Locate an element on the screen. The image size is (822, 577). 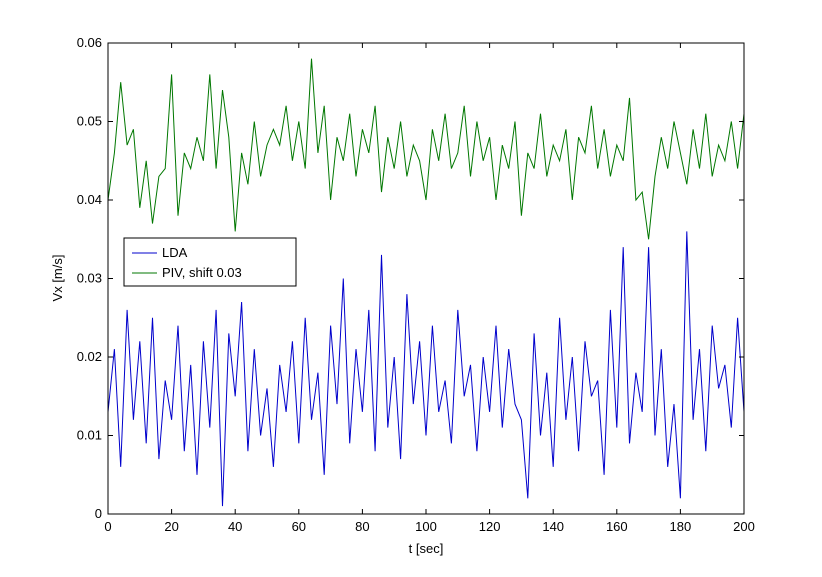
y-tick-label: 0.01 is located at coordinates (89, 435).